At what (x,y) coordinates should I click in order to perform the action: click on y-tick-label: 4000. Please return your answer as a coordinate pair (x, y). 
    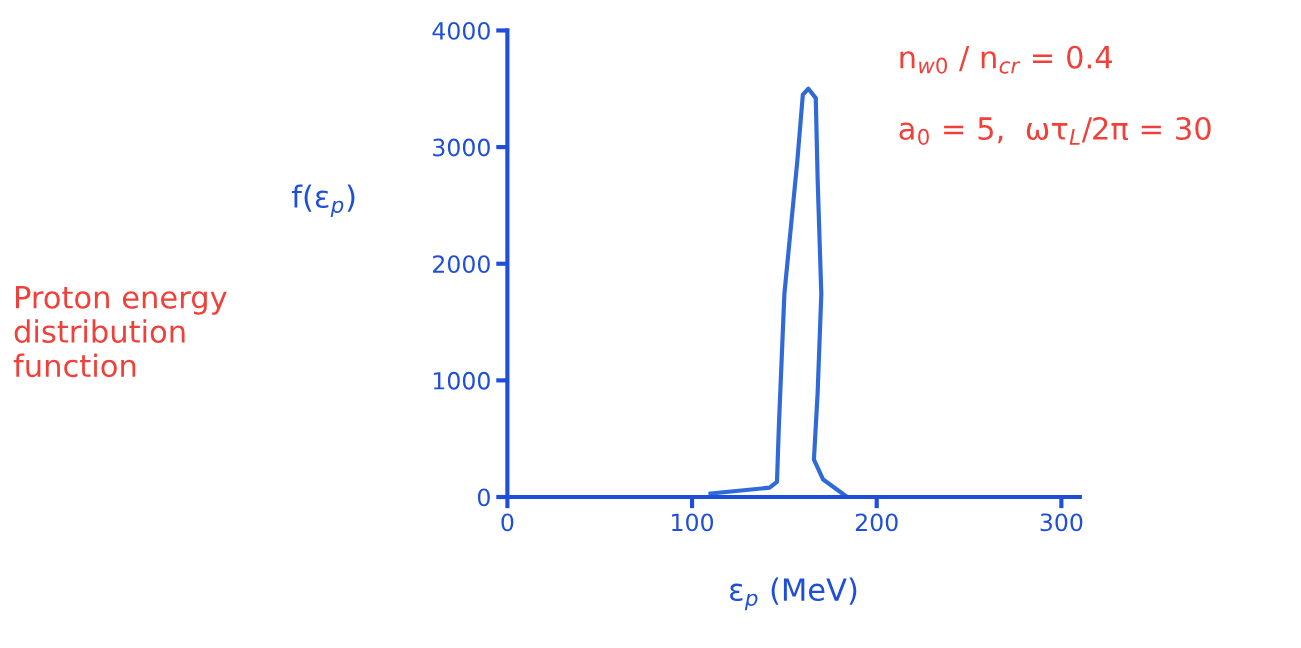
    Looking at the image, I should click on (461, 30).